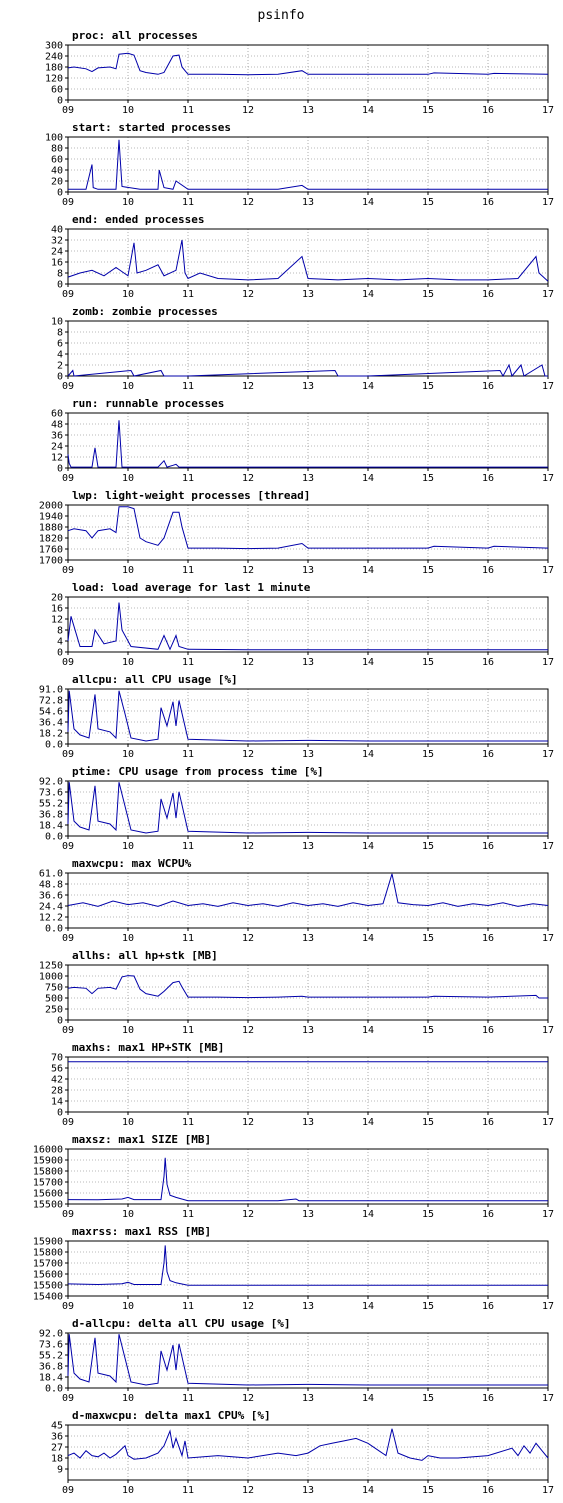  Describe the element at coordinates (60, 344) in the screenshot. I see `y-tick-label: 6` at that location.